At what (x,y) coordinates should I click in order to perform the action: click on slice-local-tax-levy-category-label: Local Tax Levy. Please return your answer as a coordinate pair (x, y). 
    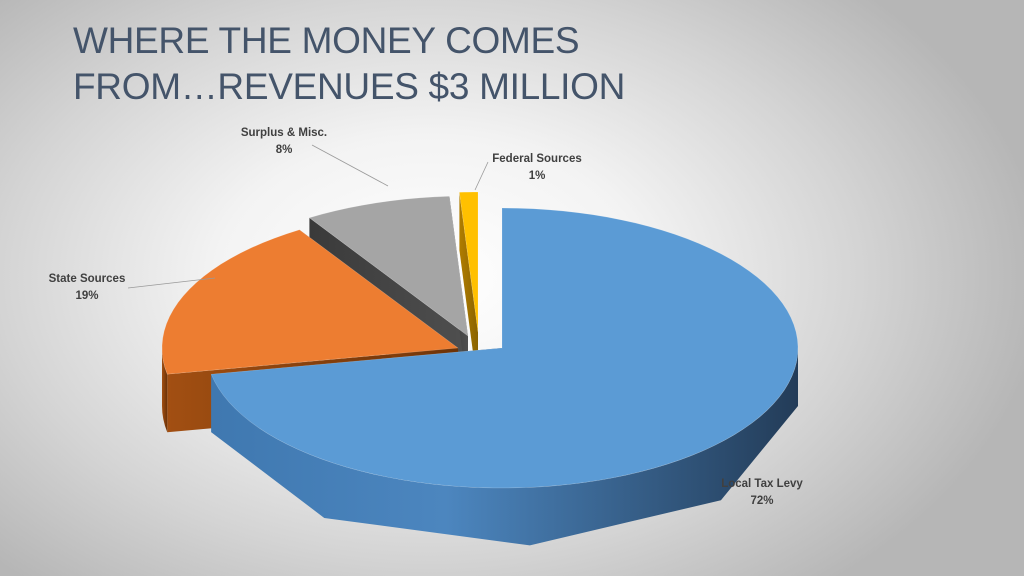
    Looking at the image, I should click on (762, 484).